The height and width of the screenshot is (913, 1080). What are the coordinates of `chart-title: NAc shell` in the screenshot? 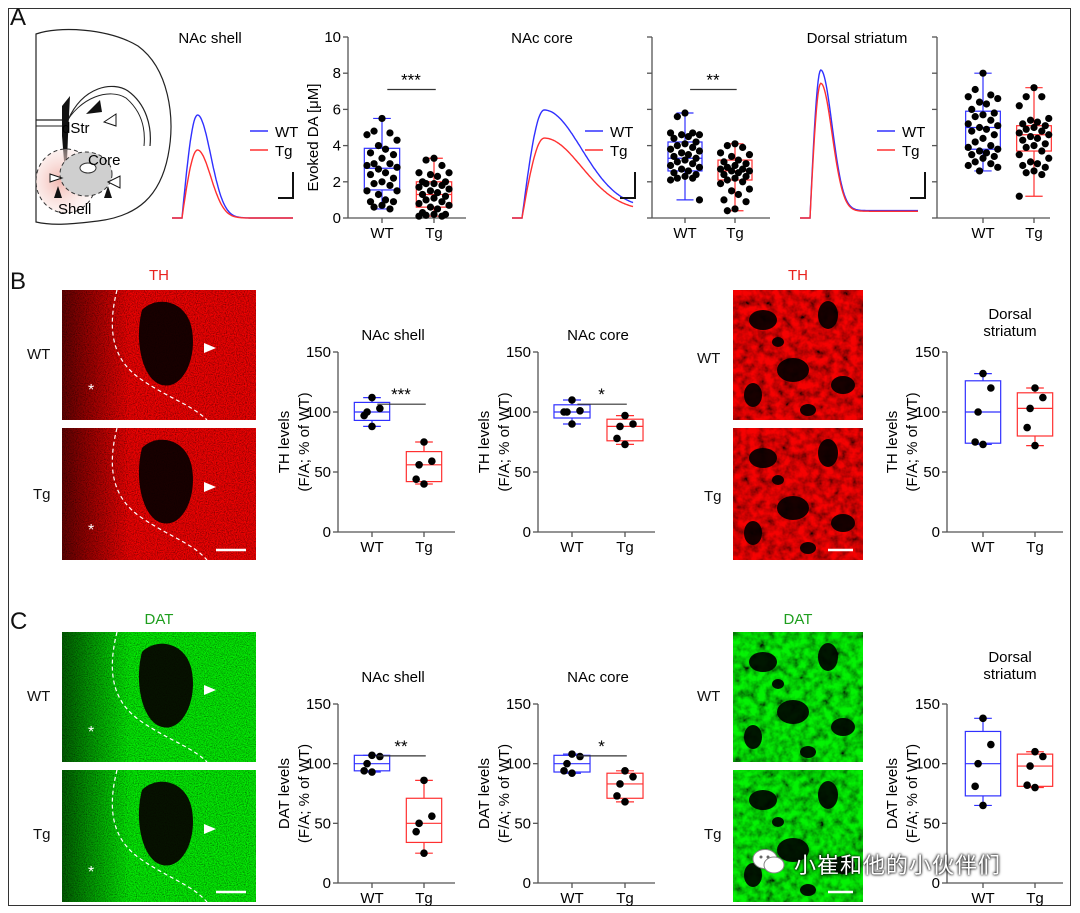 It's located at (392, 335).